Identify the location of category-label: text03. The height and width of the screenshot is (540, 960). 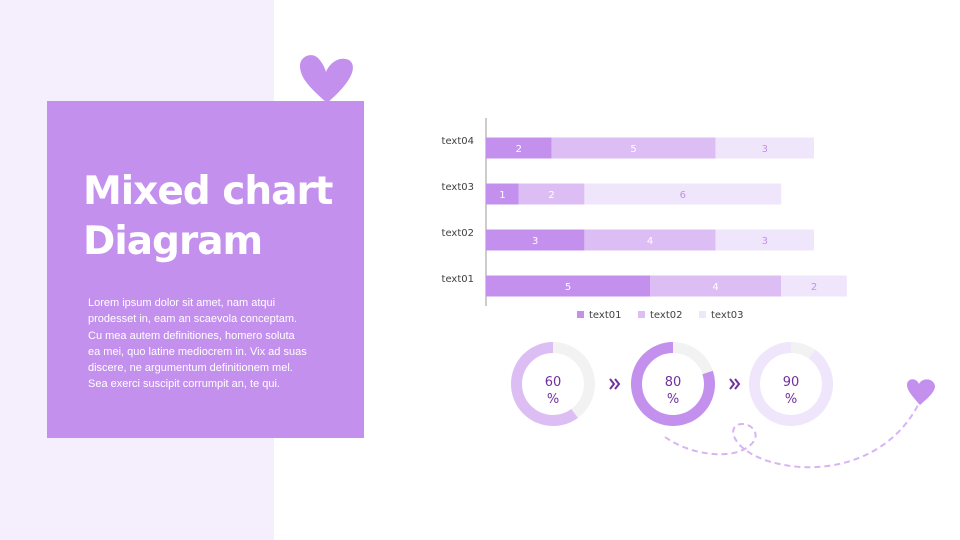
(458, 187).